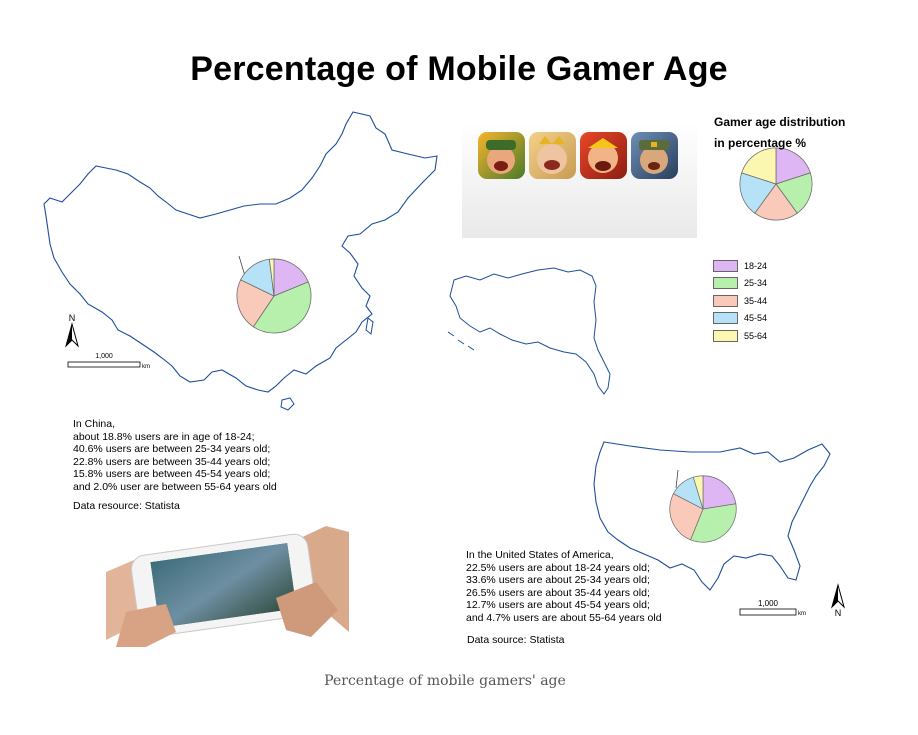 Image resolution: width=918 pixels, height=735 pixels. I want to click on china-line: 22.8% users are between 35-44 years old;, so click(172, 461).